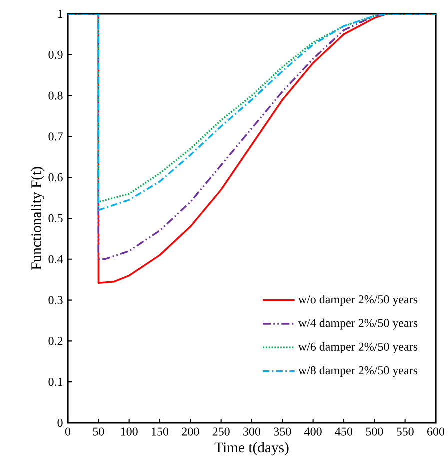  What do you see at coordinates (251, 449) in the screenshot?
I see `x-axis-title: Time t(days)` at bounding box center [251, 449].